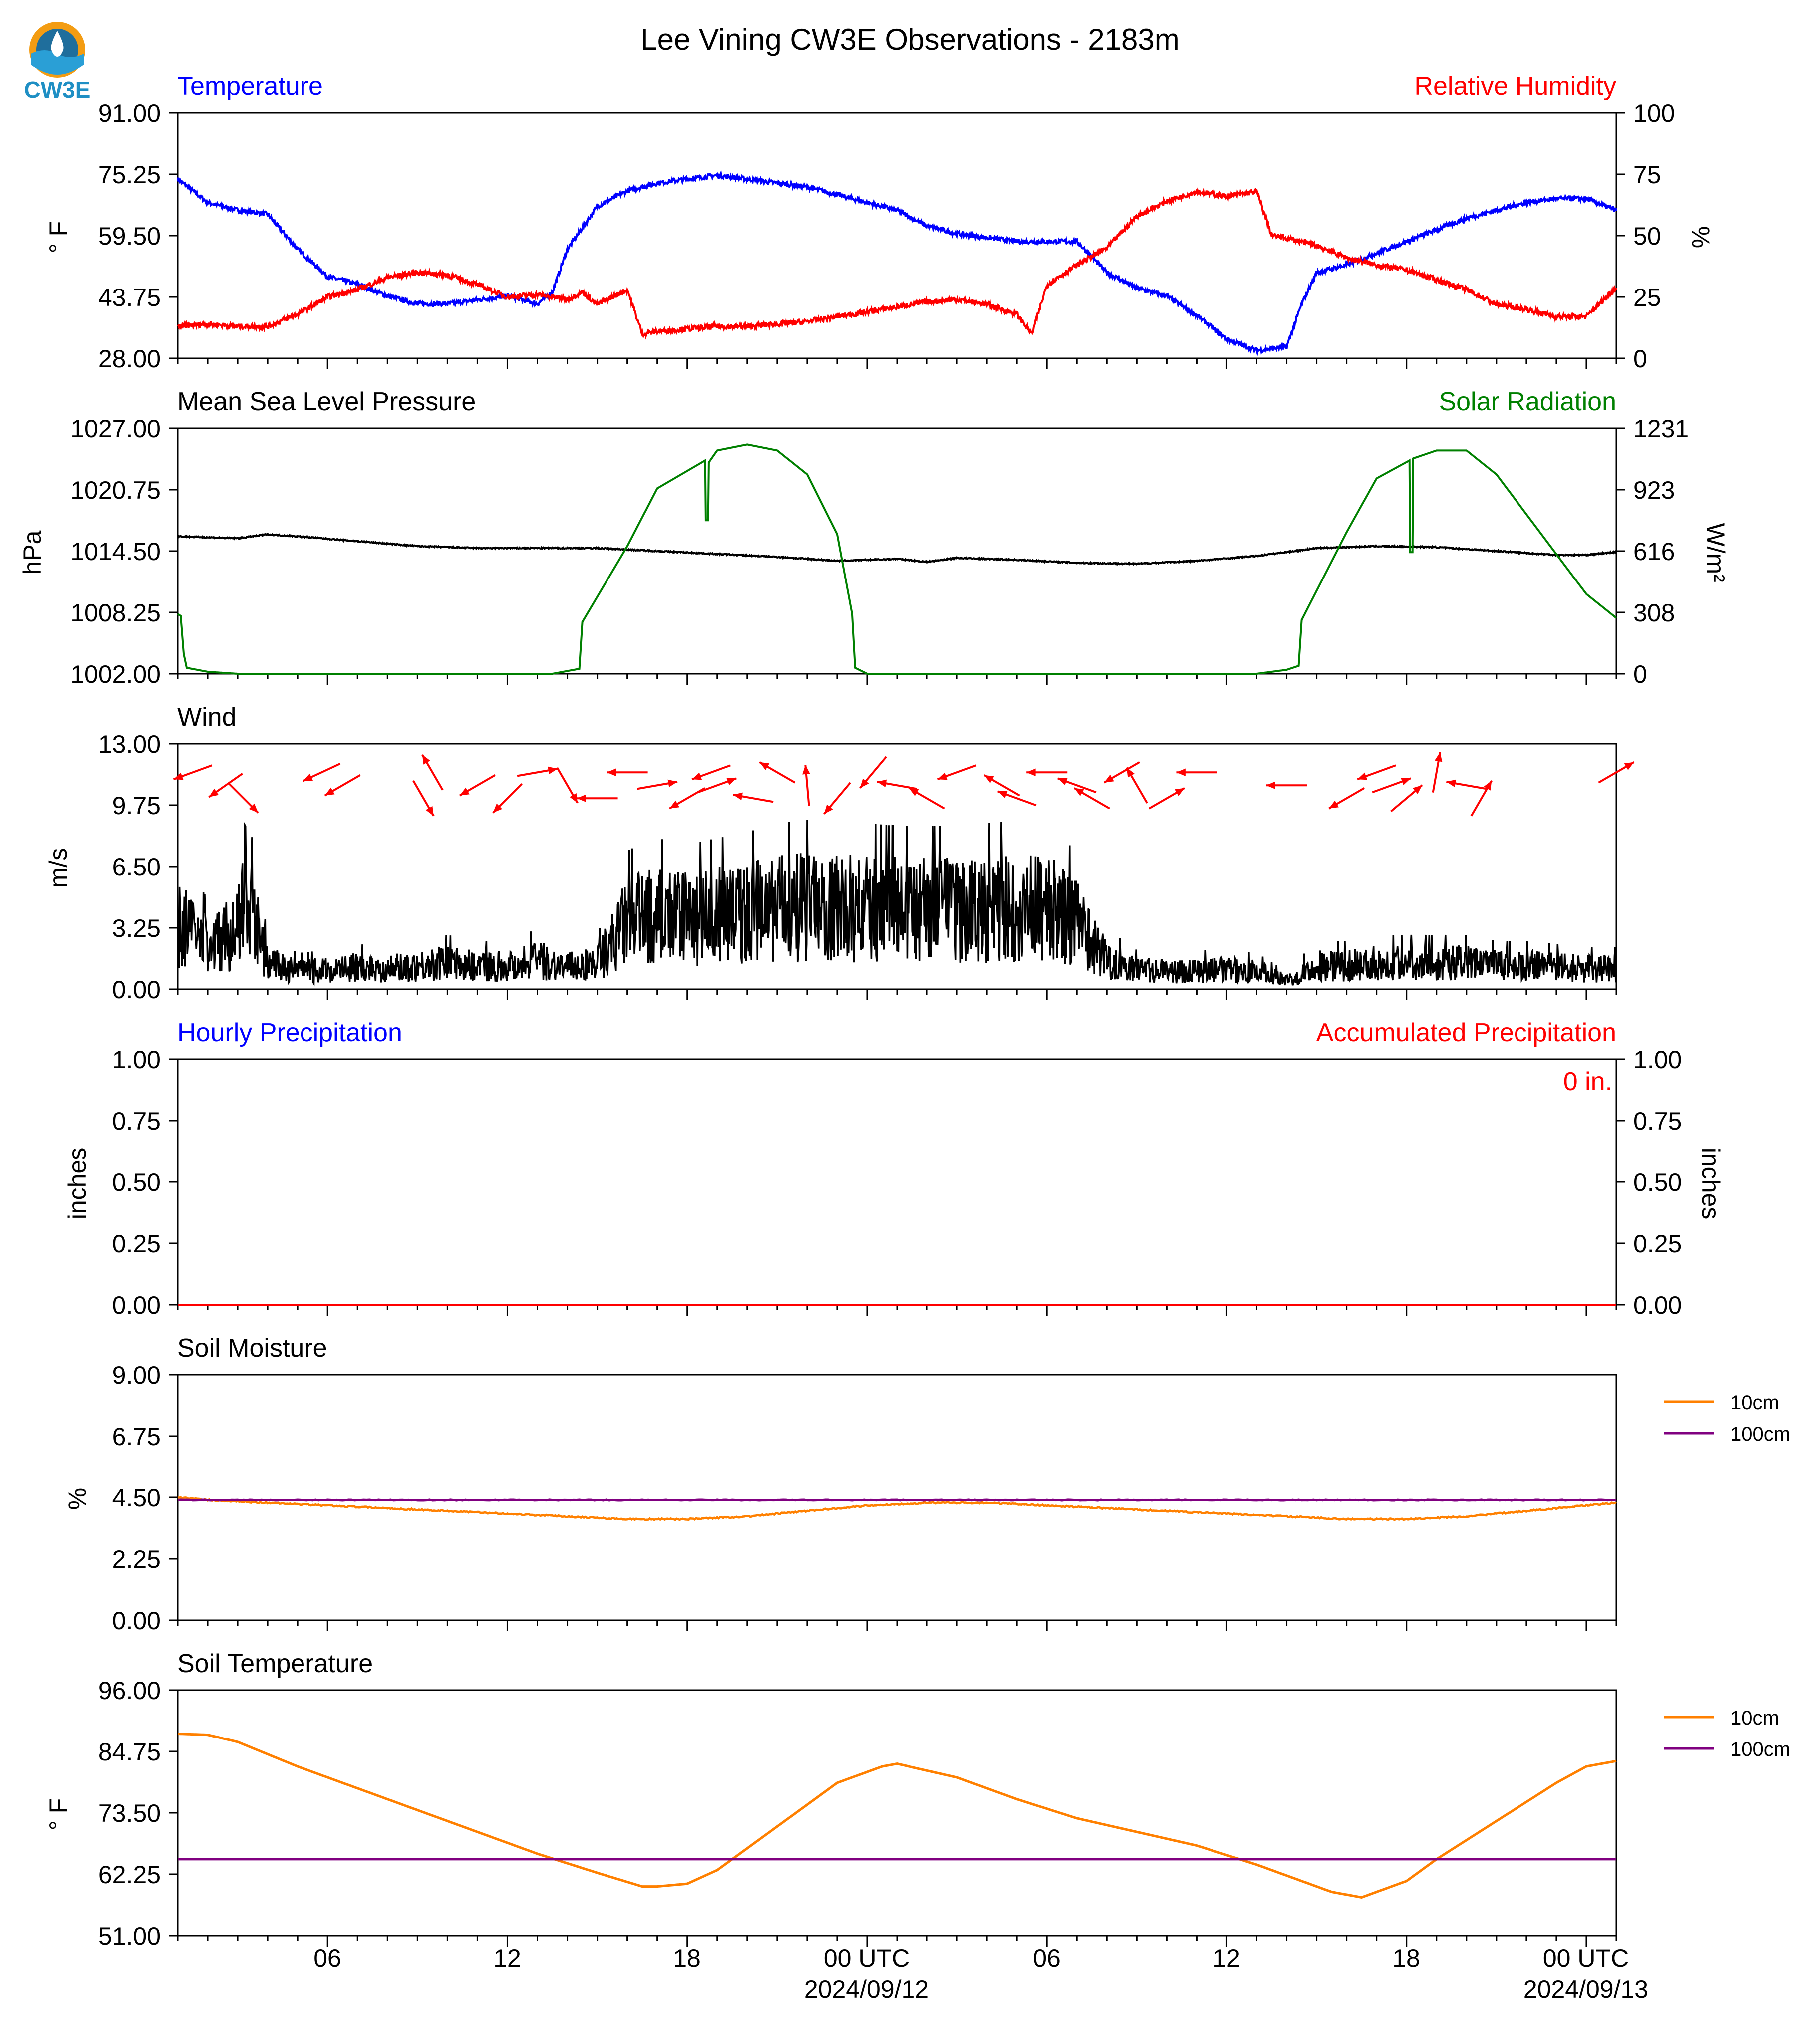 This screenshot has height=2028, width=1820. Describe the element at coordinates (897, 1816) in the screenshot. I see `soil-temperature-10cm-line` at that location.